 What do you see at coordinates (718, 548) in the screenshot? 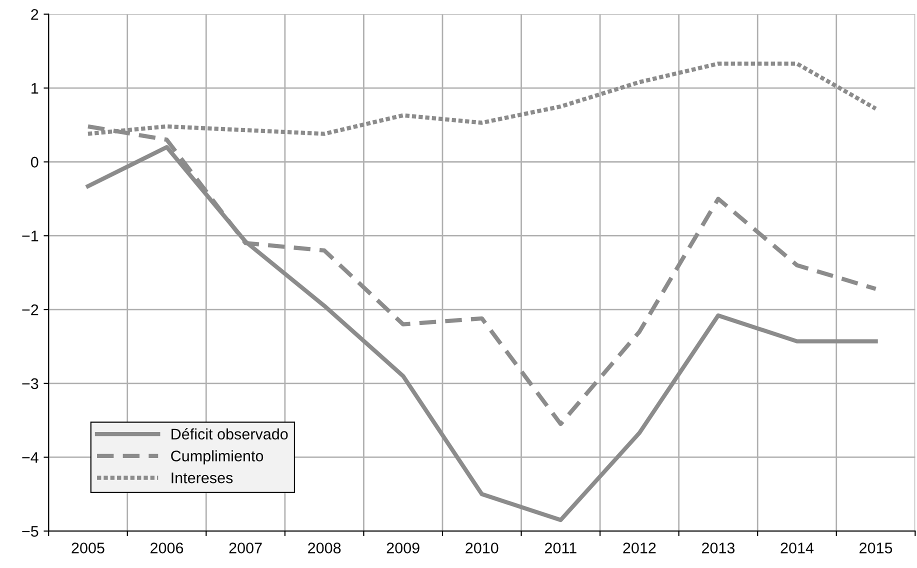
I see `x-tick-label: 2013` at bounding box center [718, 548].